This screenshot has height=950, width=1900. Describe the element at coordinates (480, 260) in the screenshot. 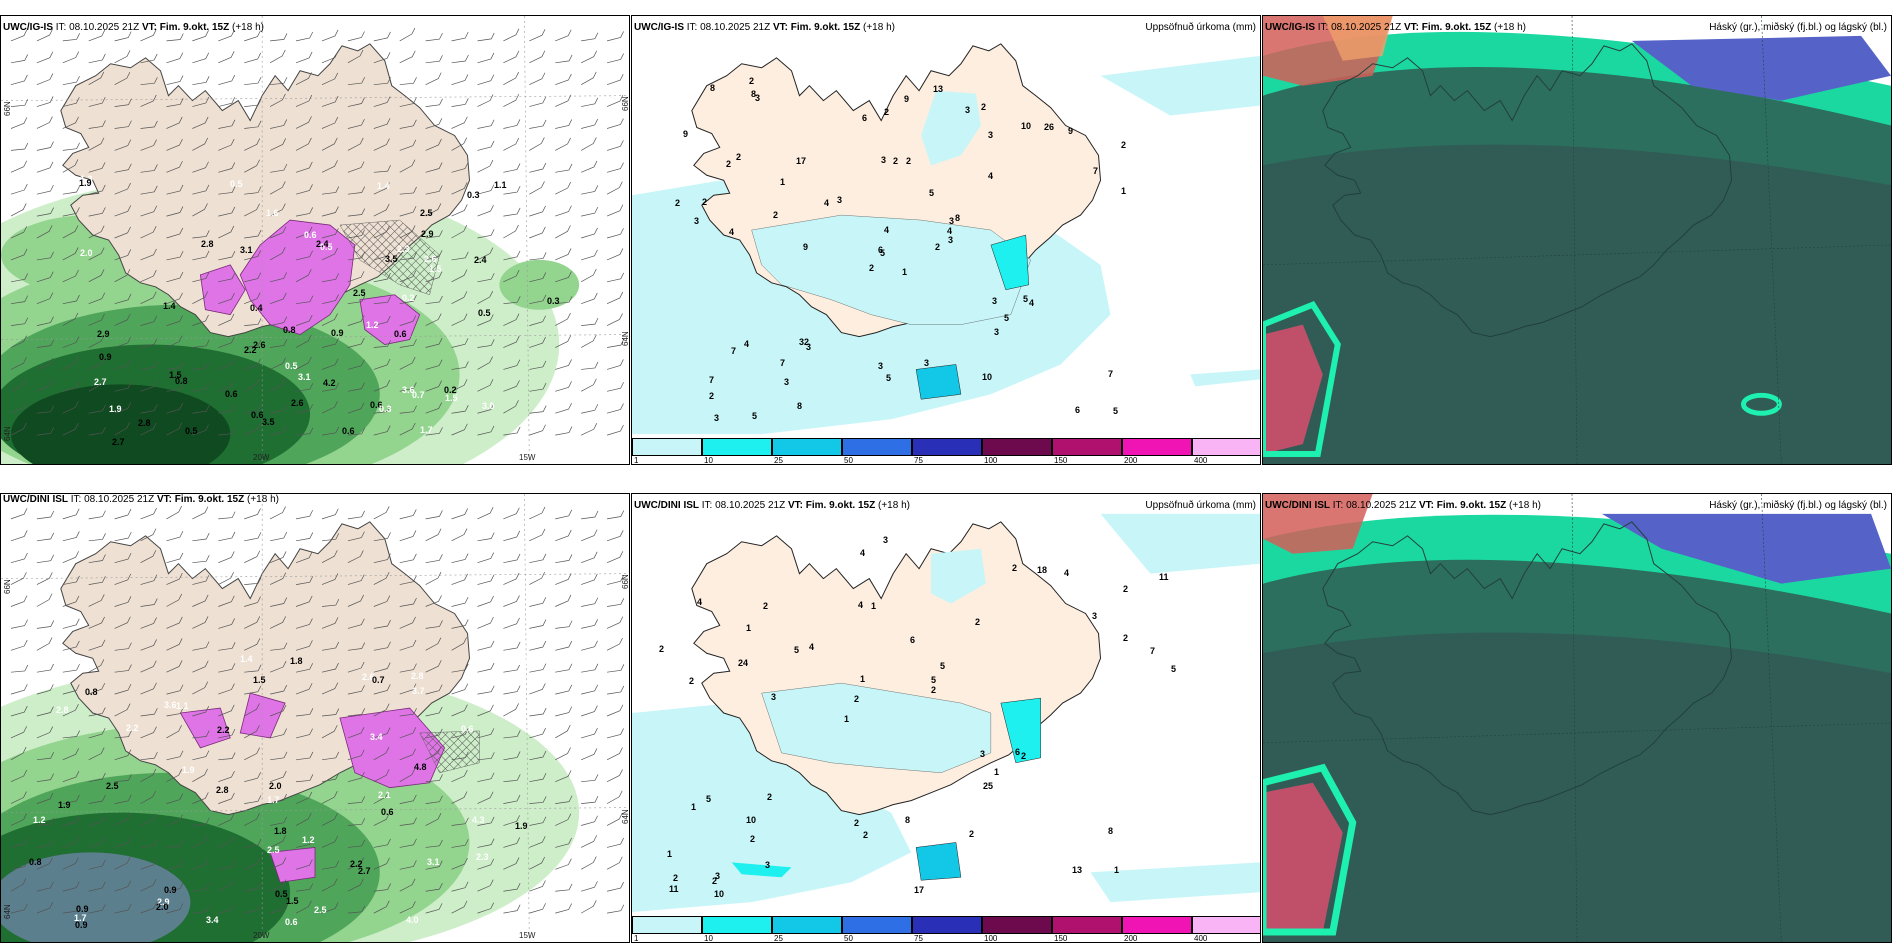

I see `value-label: 2.4` at that location.